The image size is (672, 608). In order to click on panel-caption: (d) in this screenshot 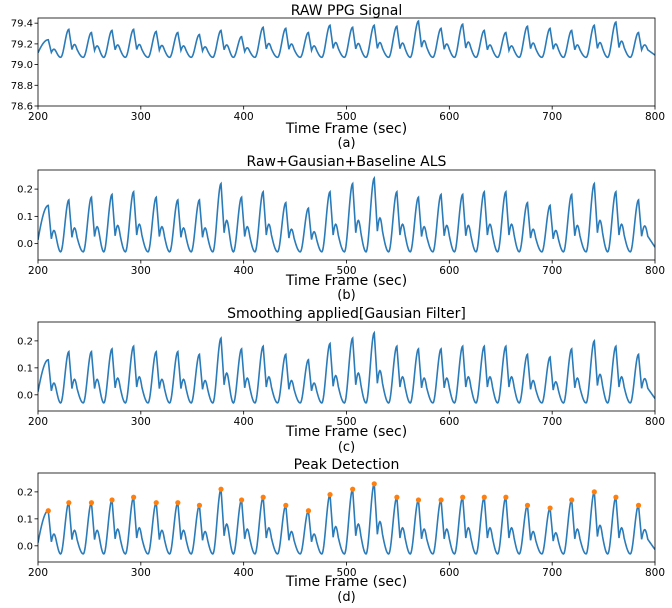, I will do `click(346, 597)`.